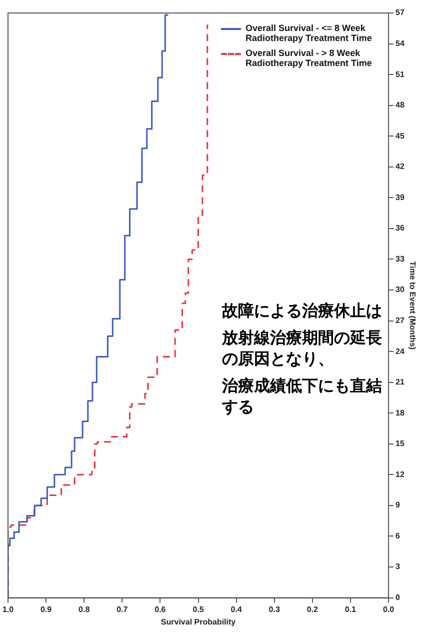  Describe the element at coordinates (412, 305) in the screenshot. I see `y-axis-title: Time to Event (Months)` at that location.